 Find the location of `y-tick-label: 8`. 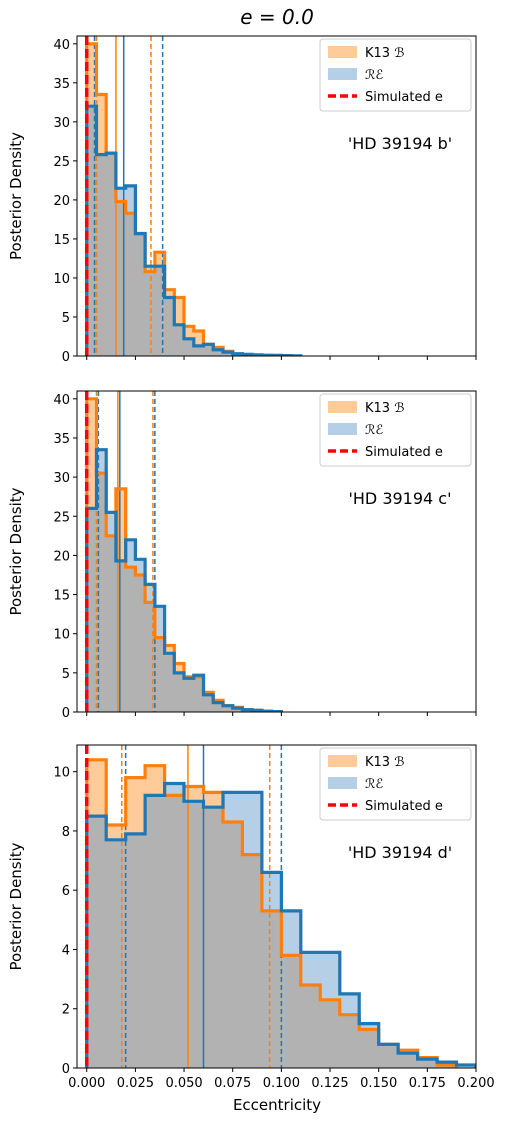

y-tick-label: 8 is located at coordinates (66, 832).